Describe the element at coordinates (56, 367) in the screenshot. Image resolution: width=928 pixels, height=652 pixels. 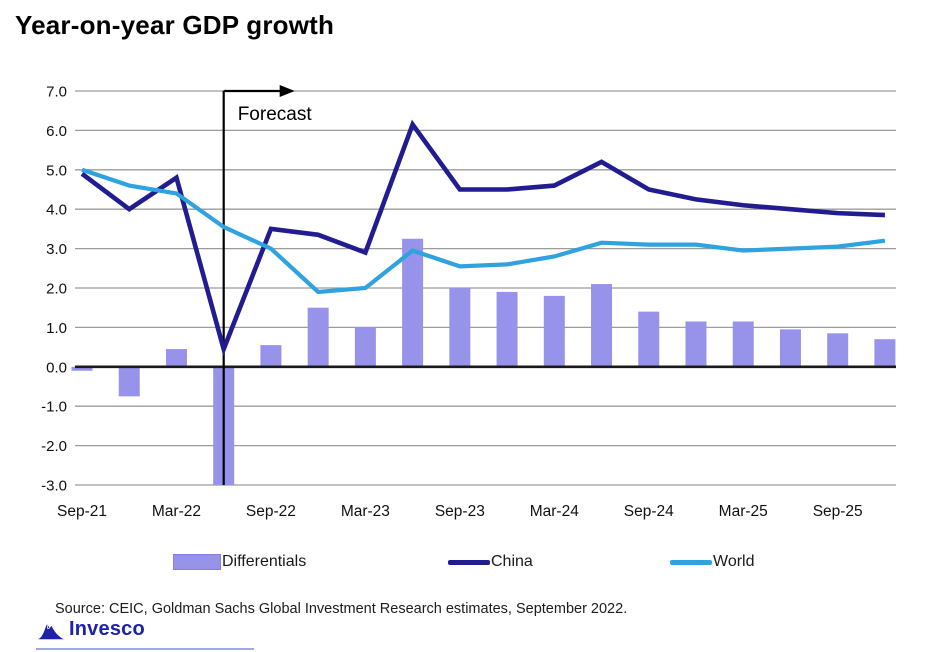
I see `y-axis-tick-label: 0.0` at that location.